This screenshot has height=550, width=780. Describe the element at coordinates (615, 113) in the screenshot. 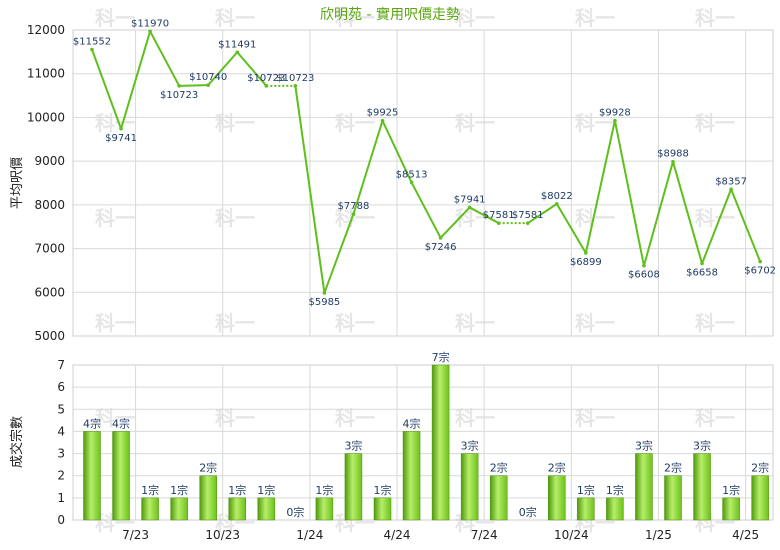

I see `line-data-label: $9928` at that location.